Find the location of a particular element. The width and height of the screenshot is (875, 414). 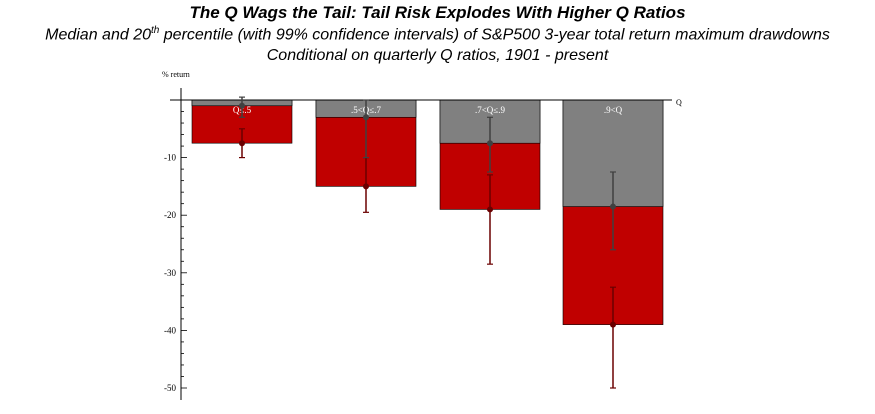

category-label: .7<Q≤.9 is located at coordinates (490, 110).